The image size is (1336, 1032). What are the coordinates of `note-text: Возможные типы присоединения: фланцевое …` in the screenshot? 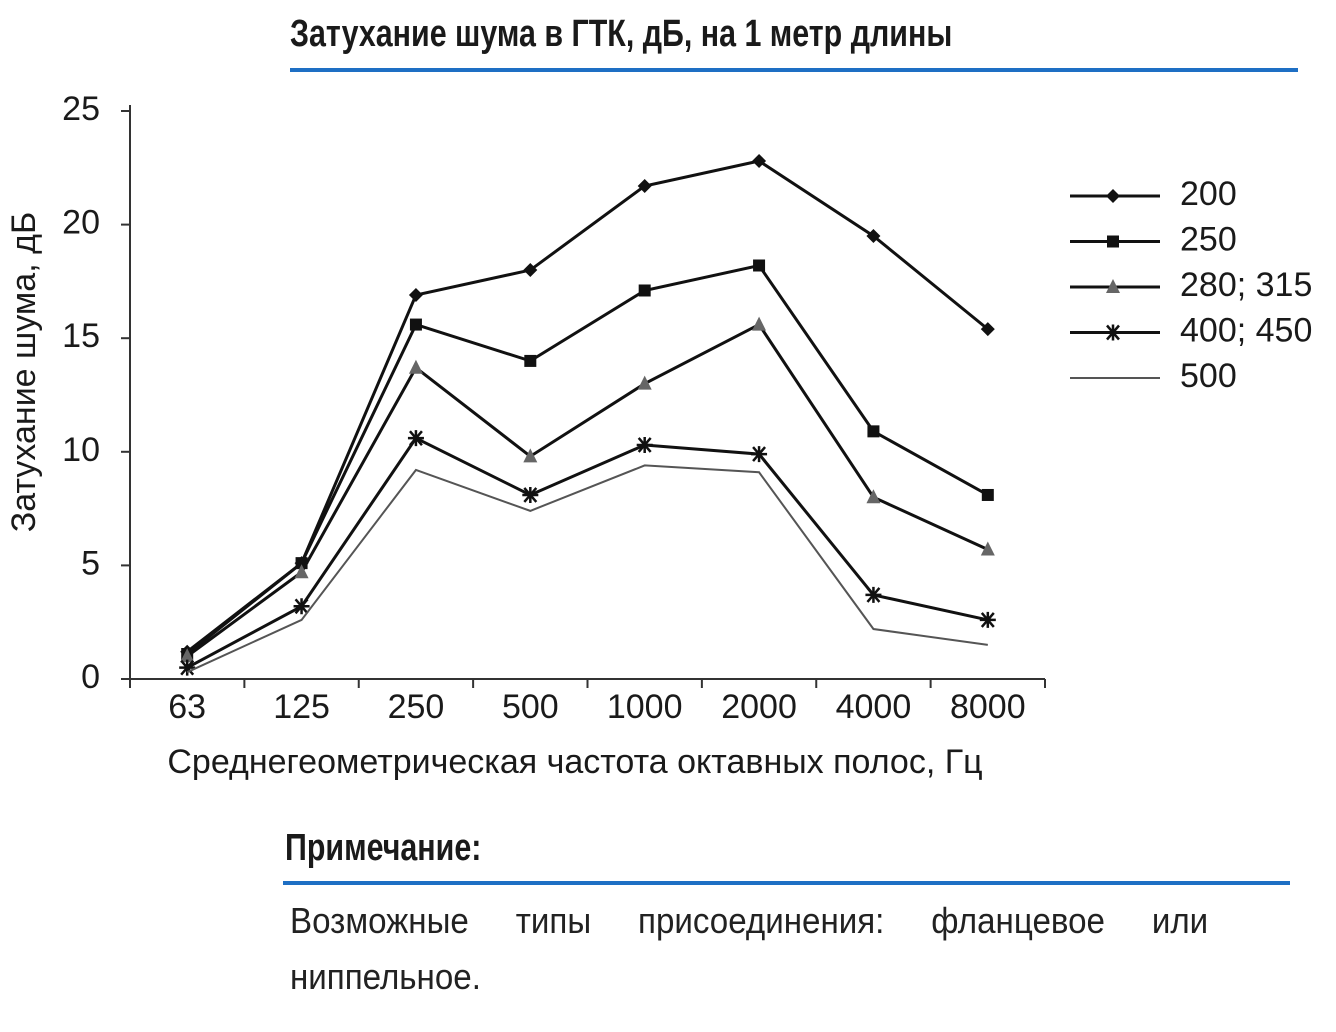 It's located at (749, 948).